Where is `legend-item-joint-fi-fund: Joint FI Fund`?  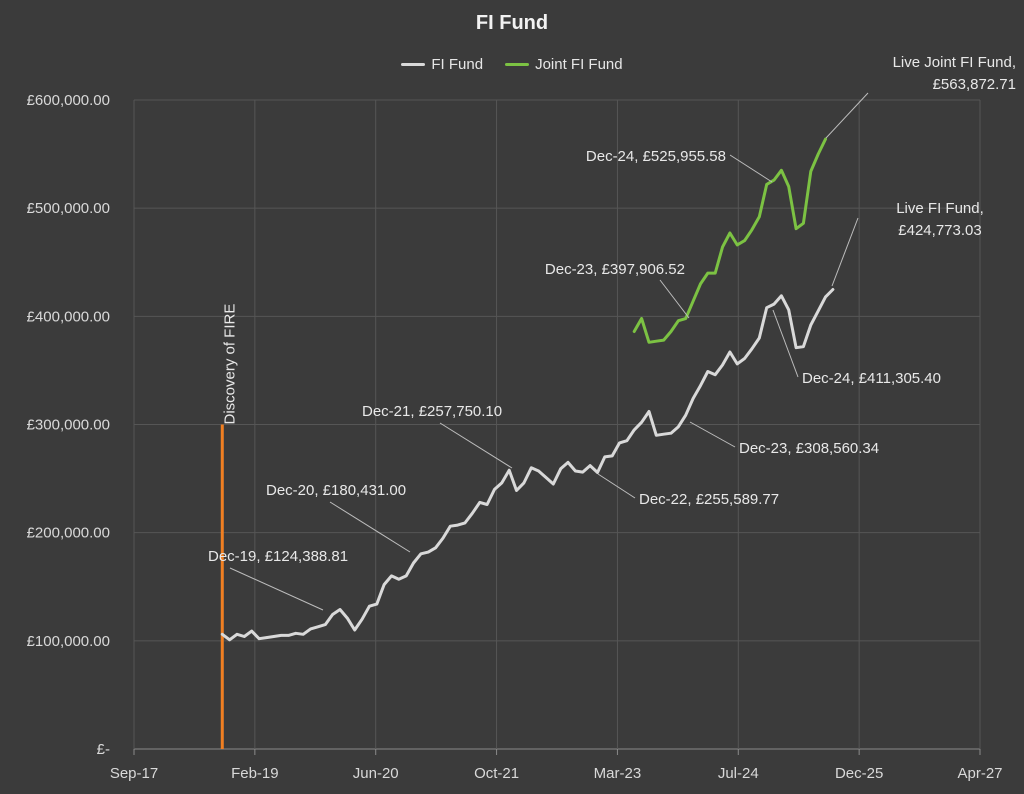 legend-item-joint-fi-fund: Joint FI Fund is located at coordinates (564, 64).